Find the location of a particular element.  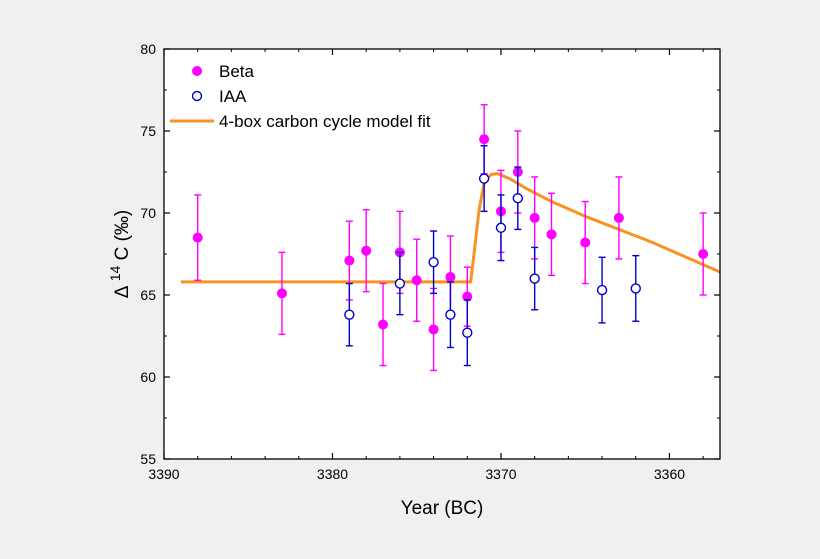

legend-label-iaa: IAA is located at coordinates (233, 96).